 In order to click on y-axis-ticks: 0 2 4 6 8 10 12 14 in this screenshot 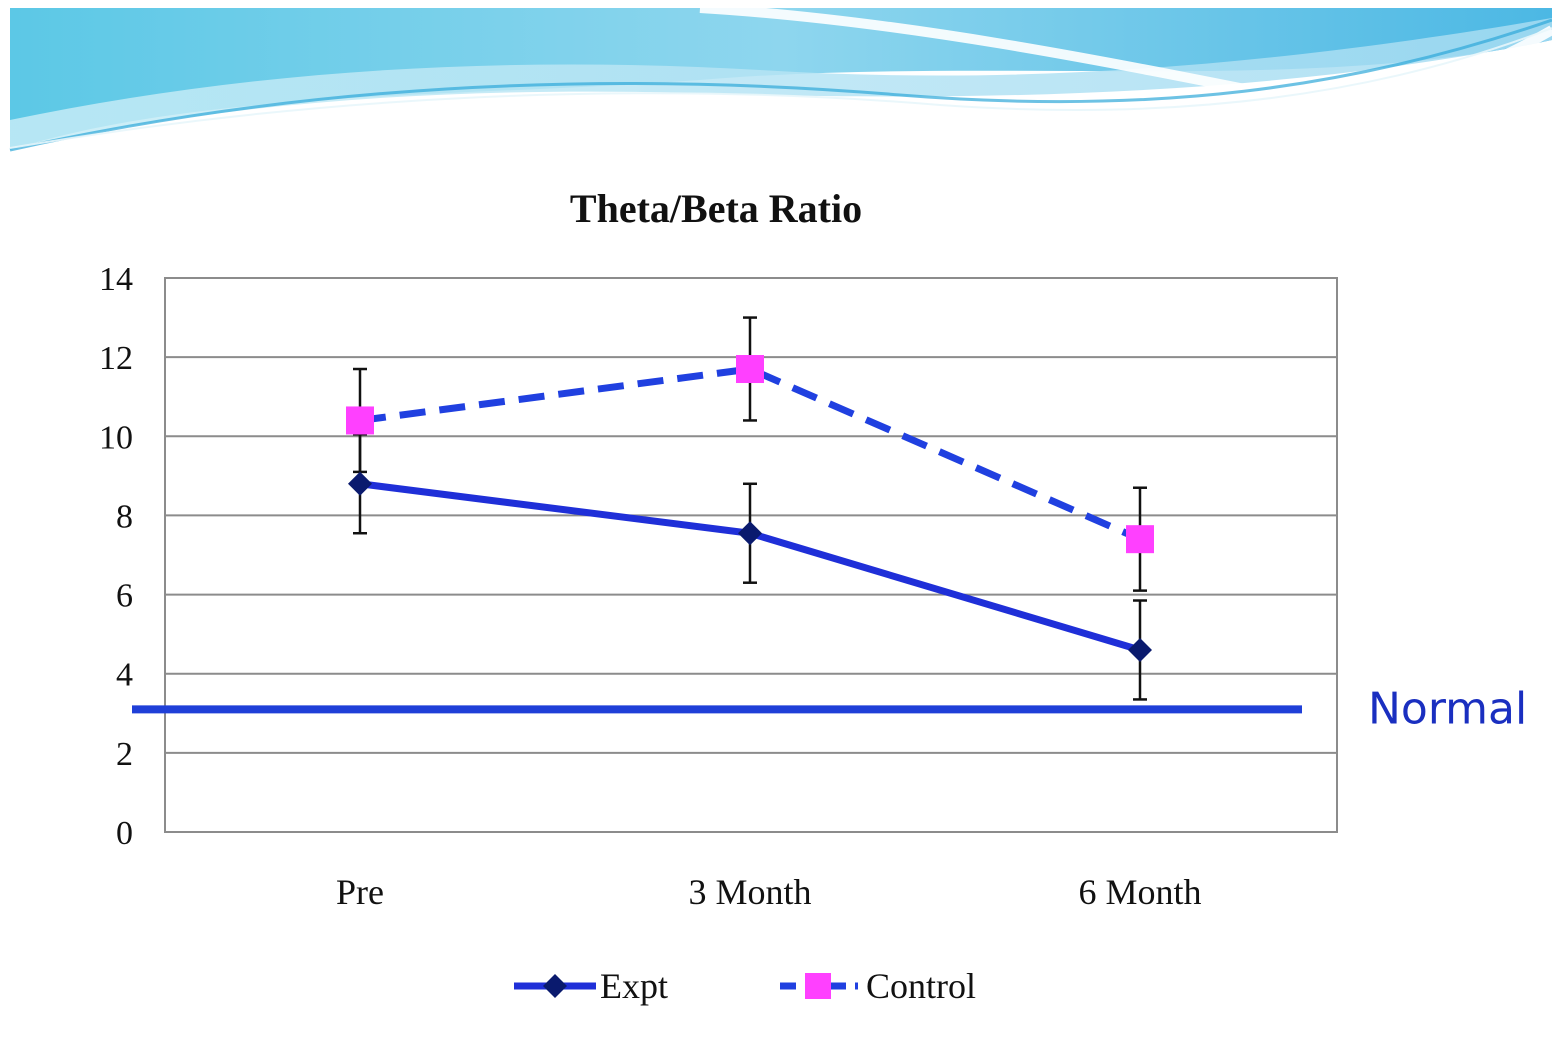, I will do `click(116, 556)`.